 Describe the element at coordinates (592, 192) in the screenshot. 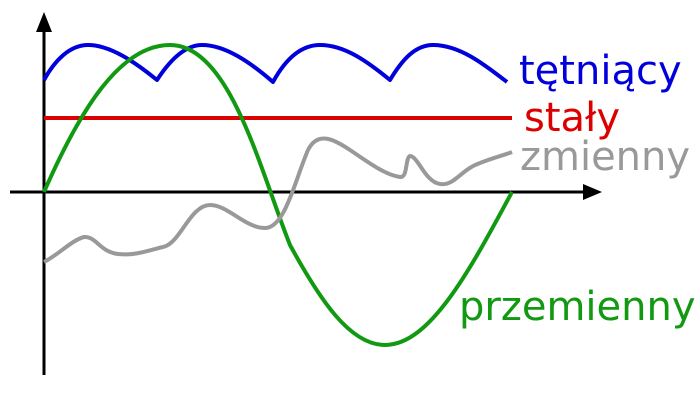

I see `x-axis-arrow` at that location.